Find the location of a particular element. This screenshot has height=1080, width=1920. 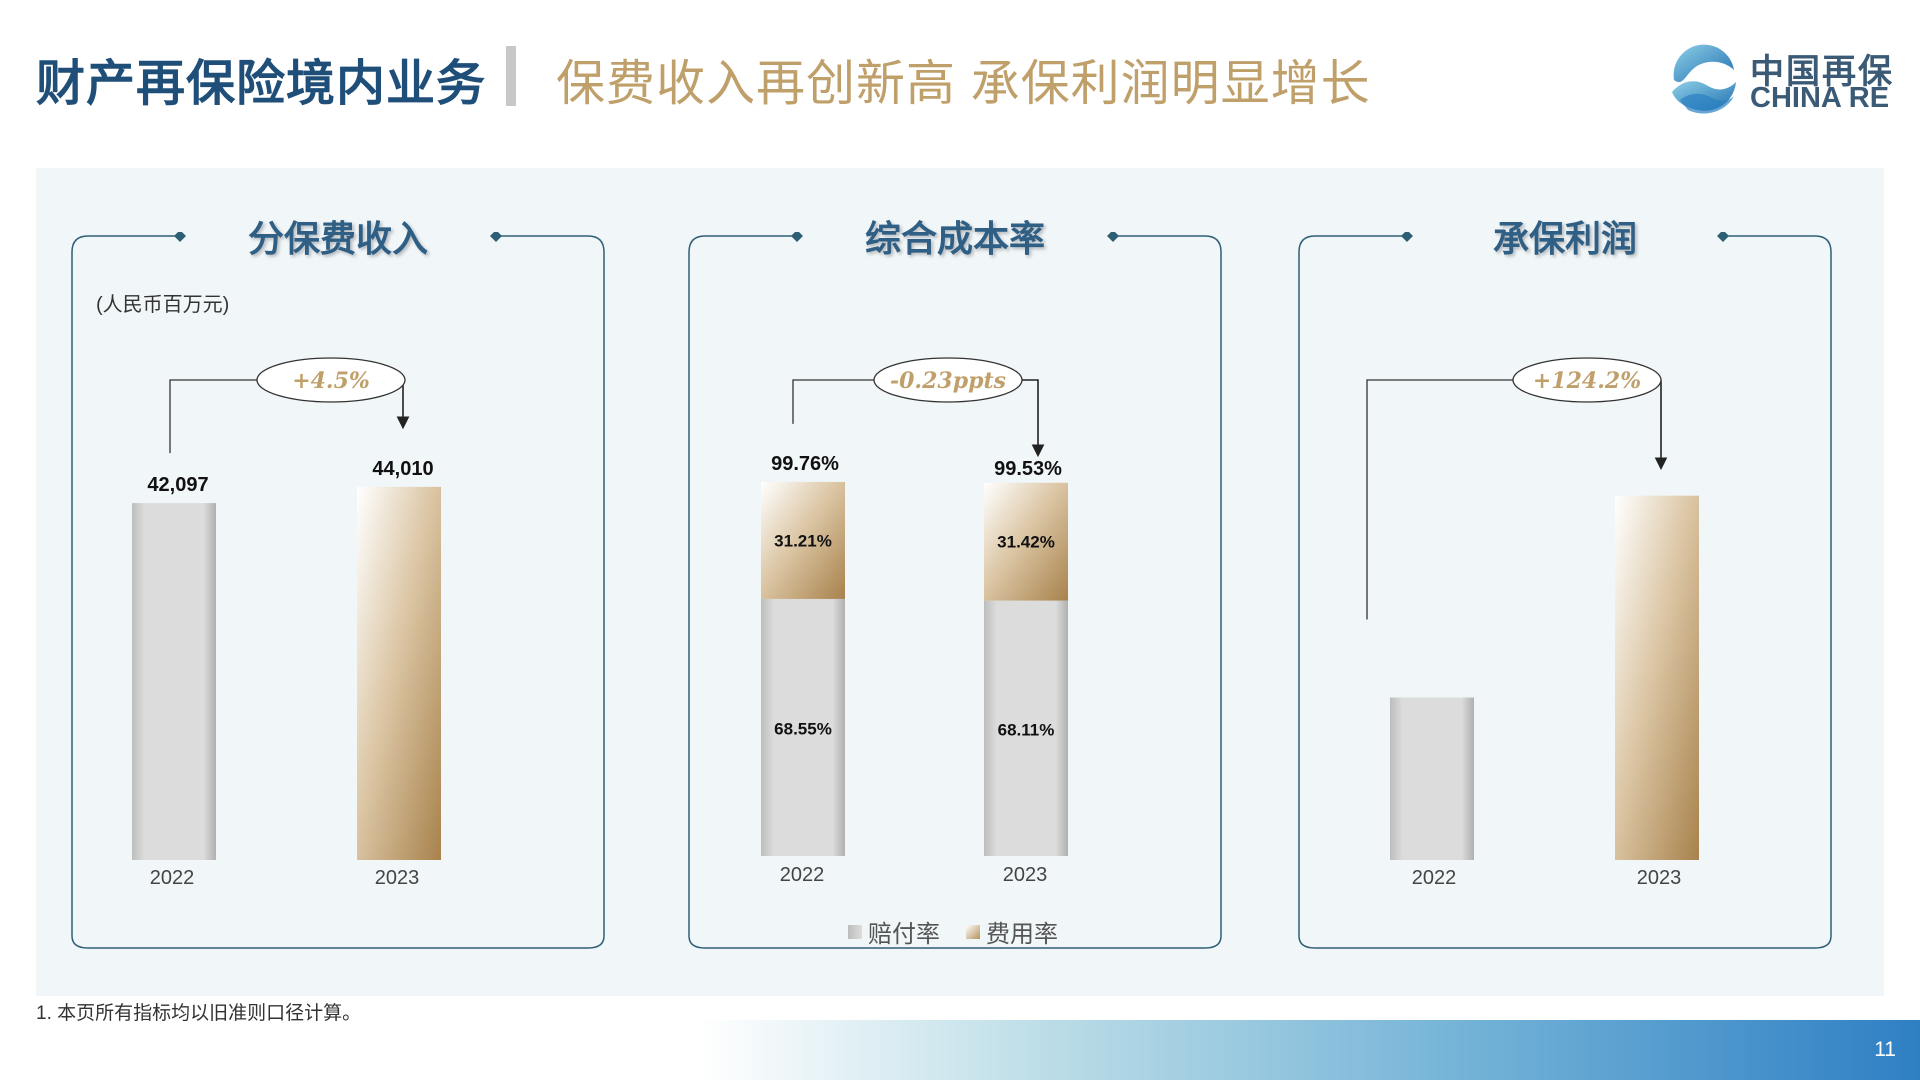

change-label-ratio: -0.23ppts is located at coordinates (948, 381).